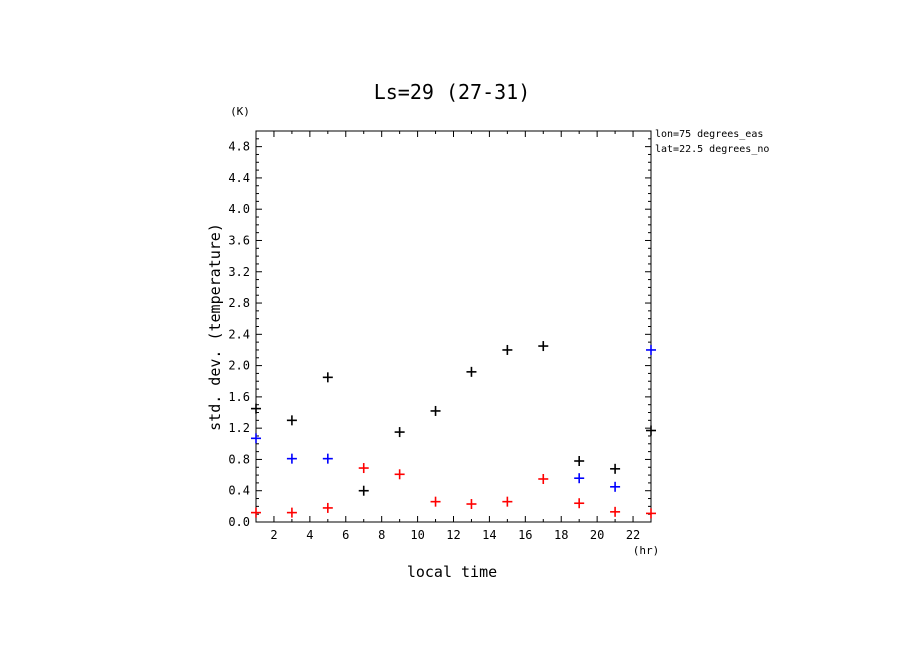 The image size is (904, 654). What do you see at coordinates (633, 535) in the screenshot?
I see `x-tick-label: 22` at bounding box center [633, 535].